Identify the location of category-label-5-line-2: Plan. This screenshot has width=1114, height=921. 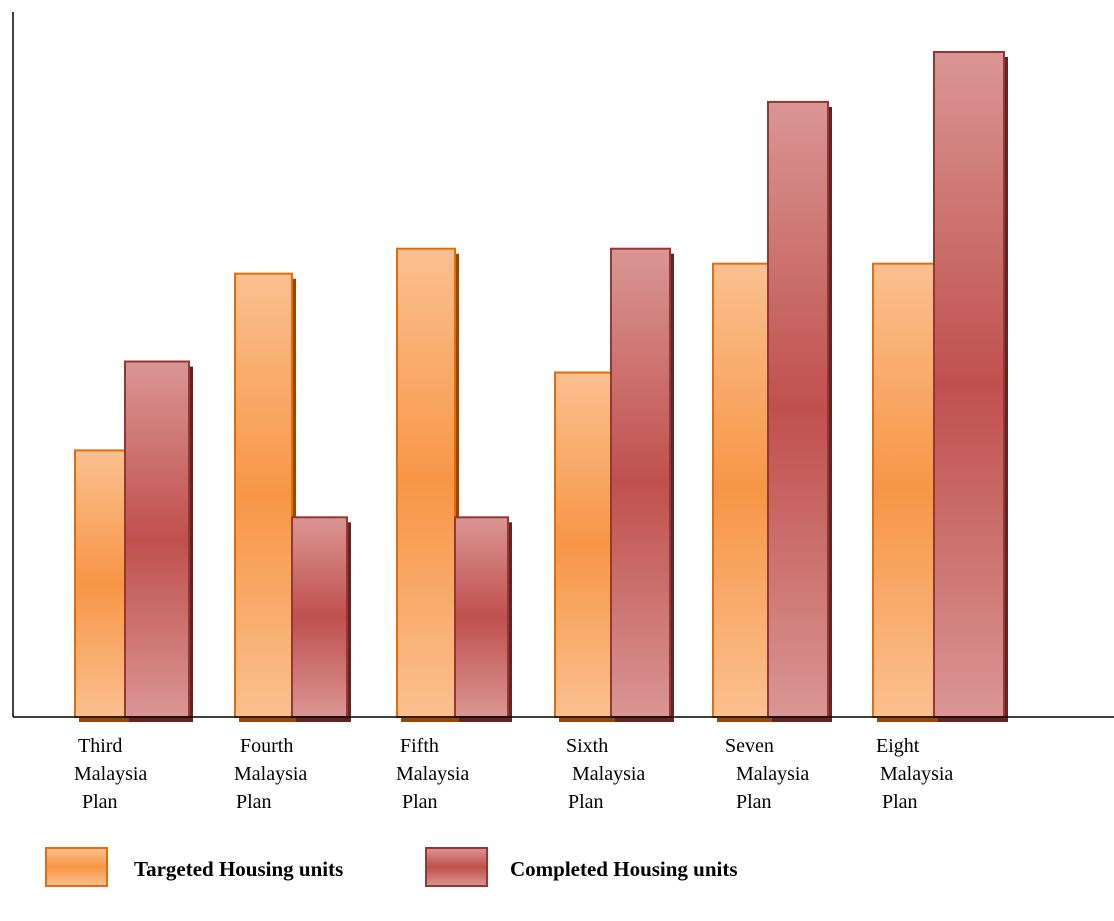
(900, 802).